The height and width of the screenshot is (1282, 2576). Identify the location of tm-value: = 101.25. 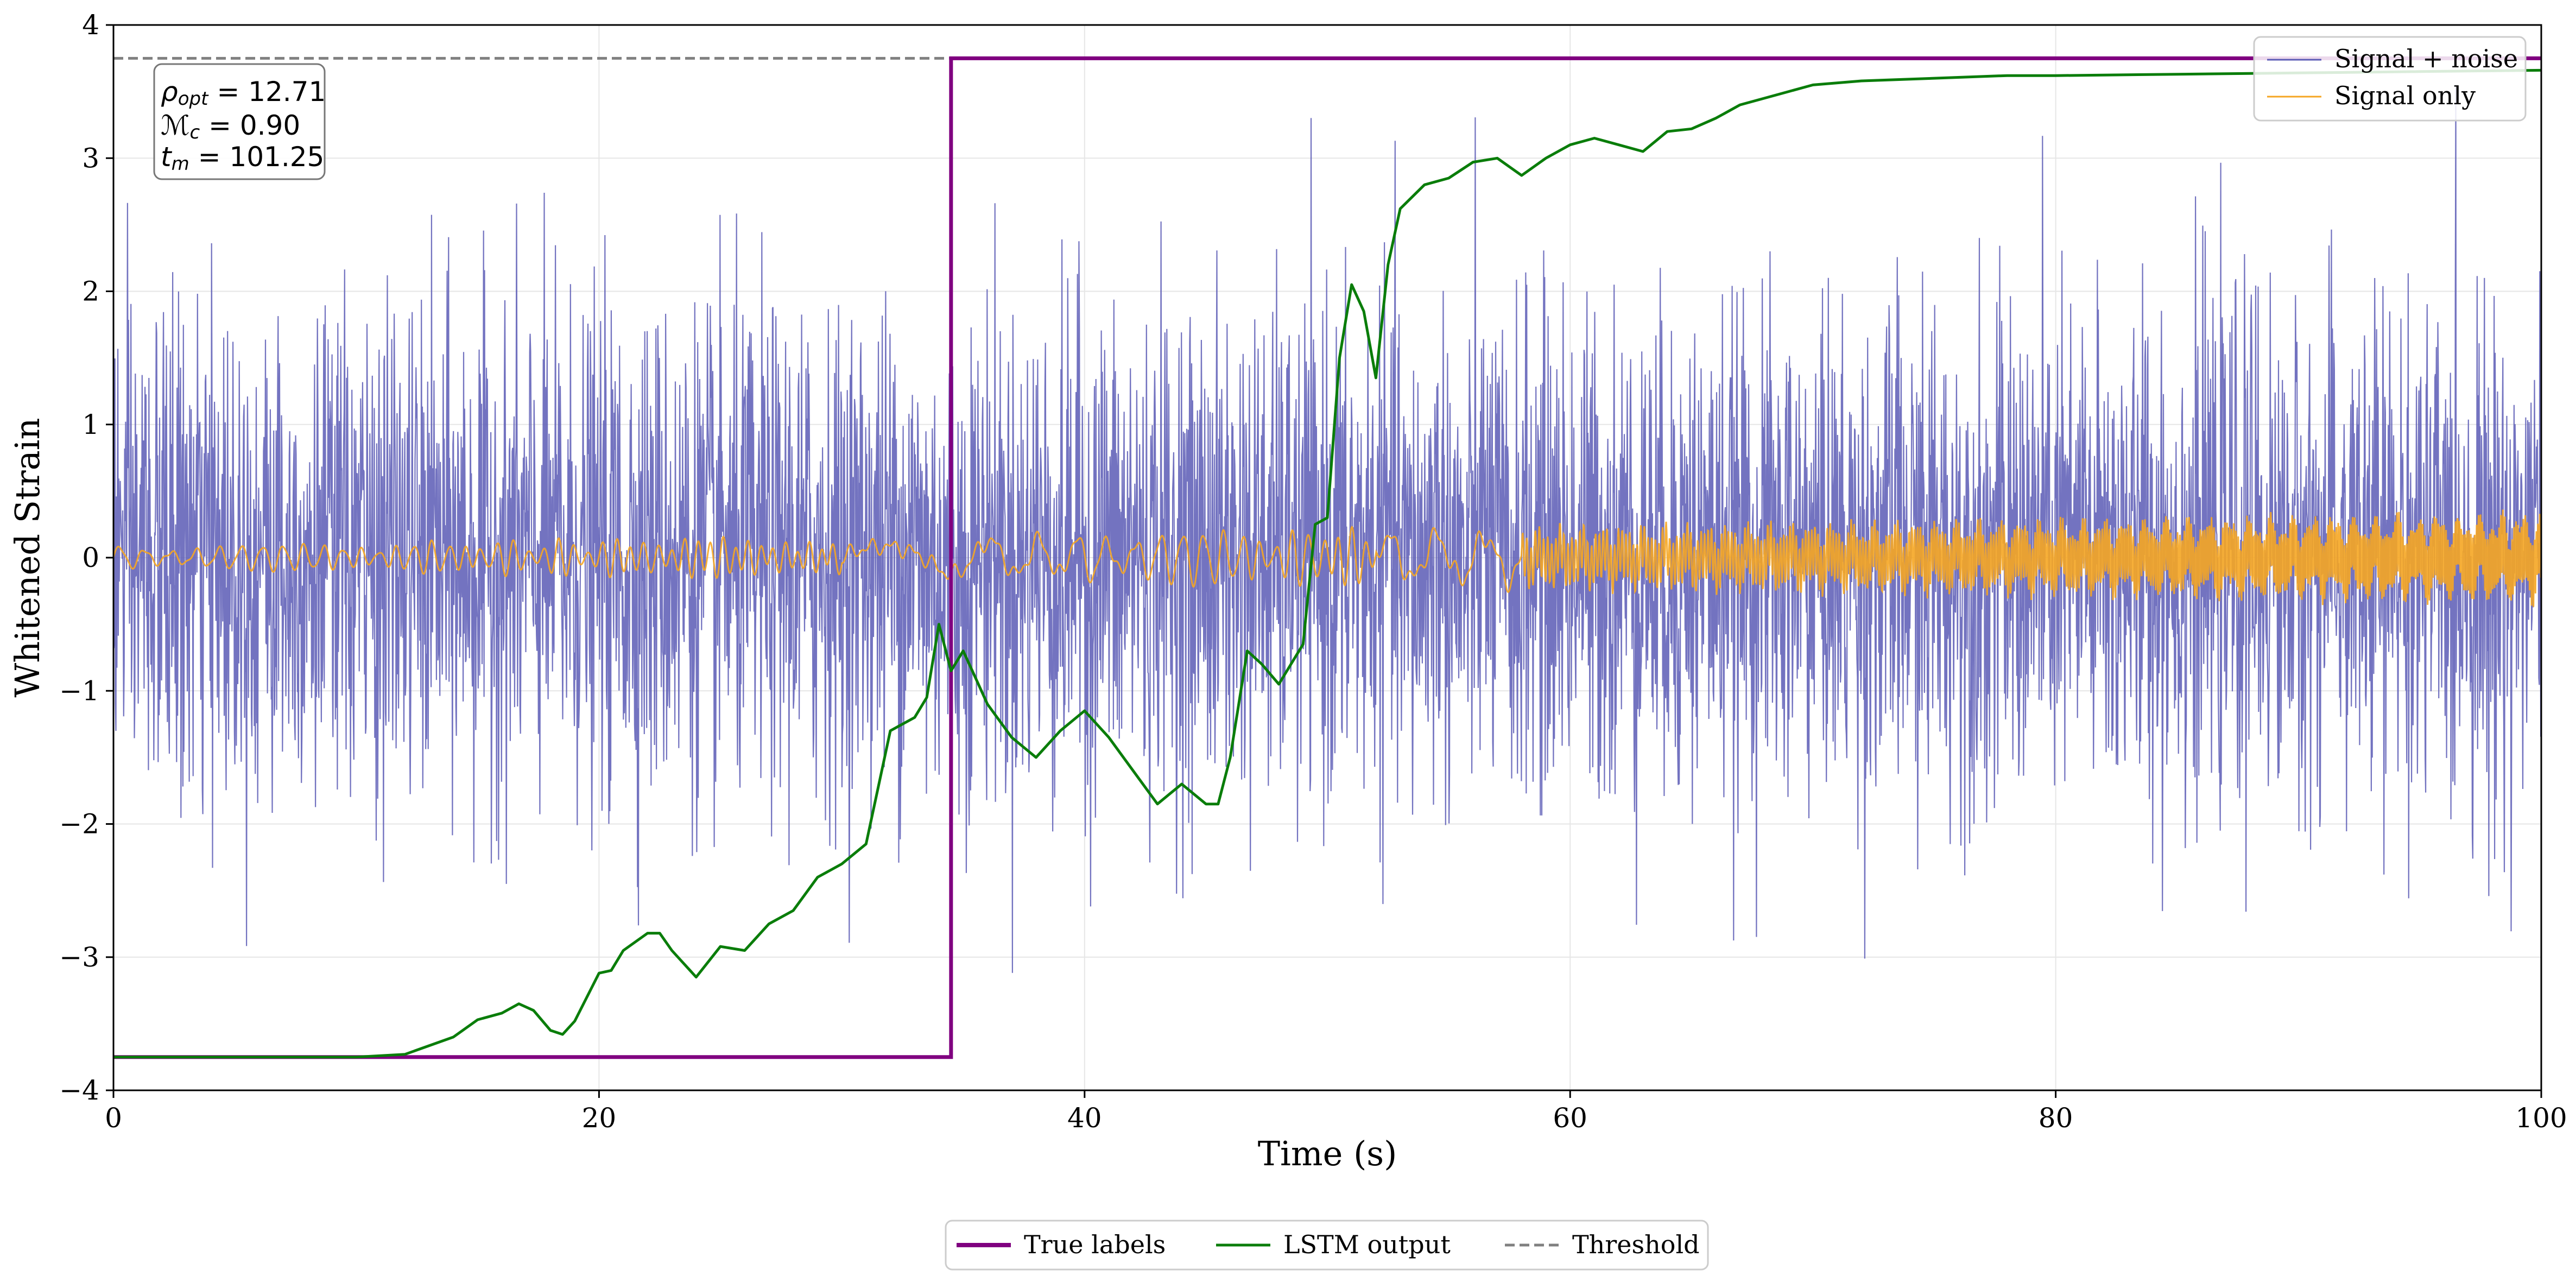
(257, 157).